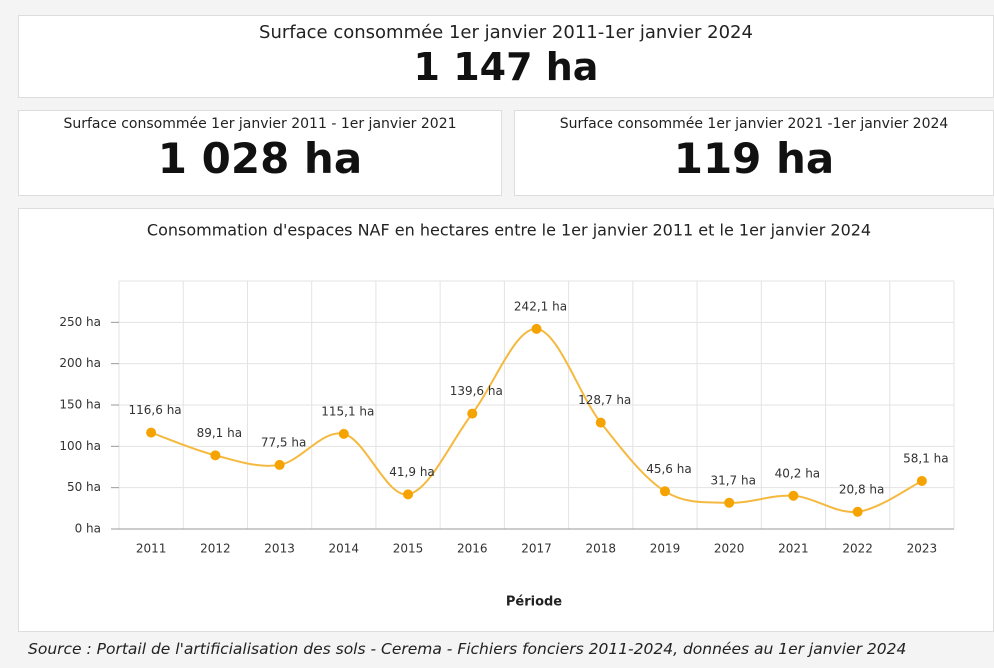  What do you see at coordinates (84, 487) in the screenshot?
I see `y-tick-label: 50 ha` at bounding box center [84, 487].